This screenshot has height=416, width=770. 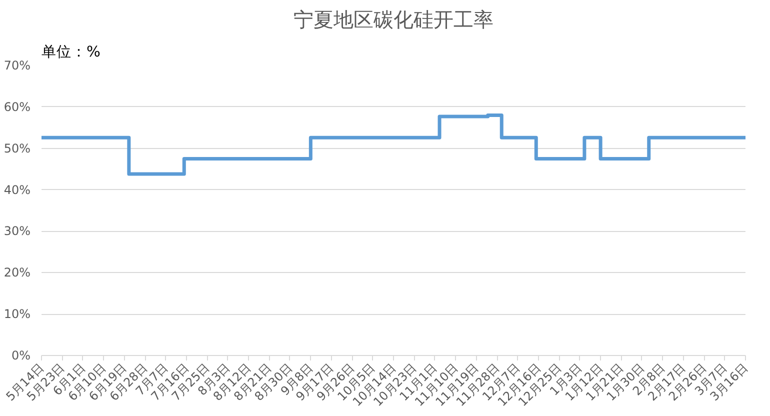 What do you see at coordinates (394, 20) in the screenshot?
I see `chart-title: 宁夏地区碳化硅开工率` at bounding box center [394, 20].